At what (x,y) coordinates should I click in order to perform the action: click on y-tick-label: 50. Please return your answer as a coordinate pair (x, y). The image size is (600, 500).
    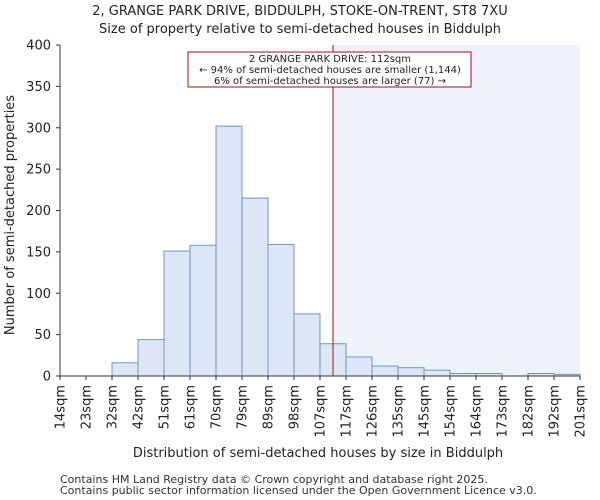
    Looking at the image, I should click on (42, 335).